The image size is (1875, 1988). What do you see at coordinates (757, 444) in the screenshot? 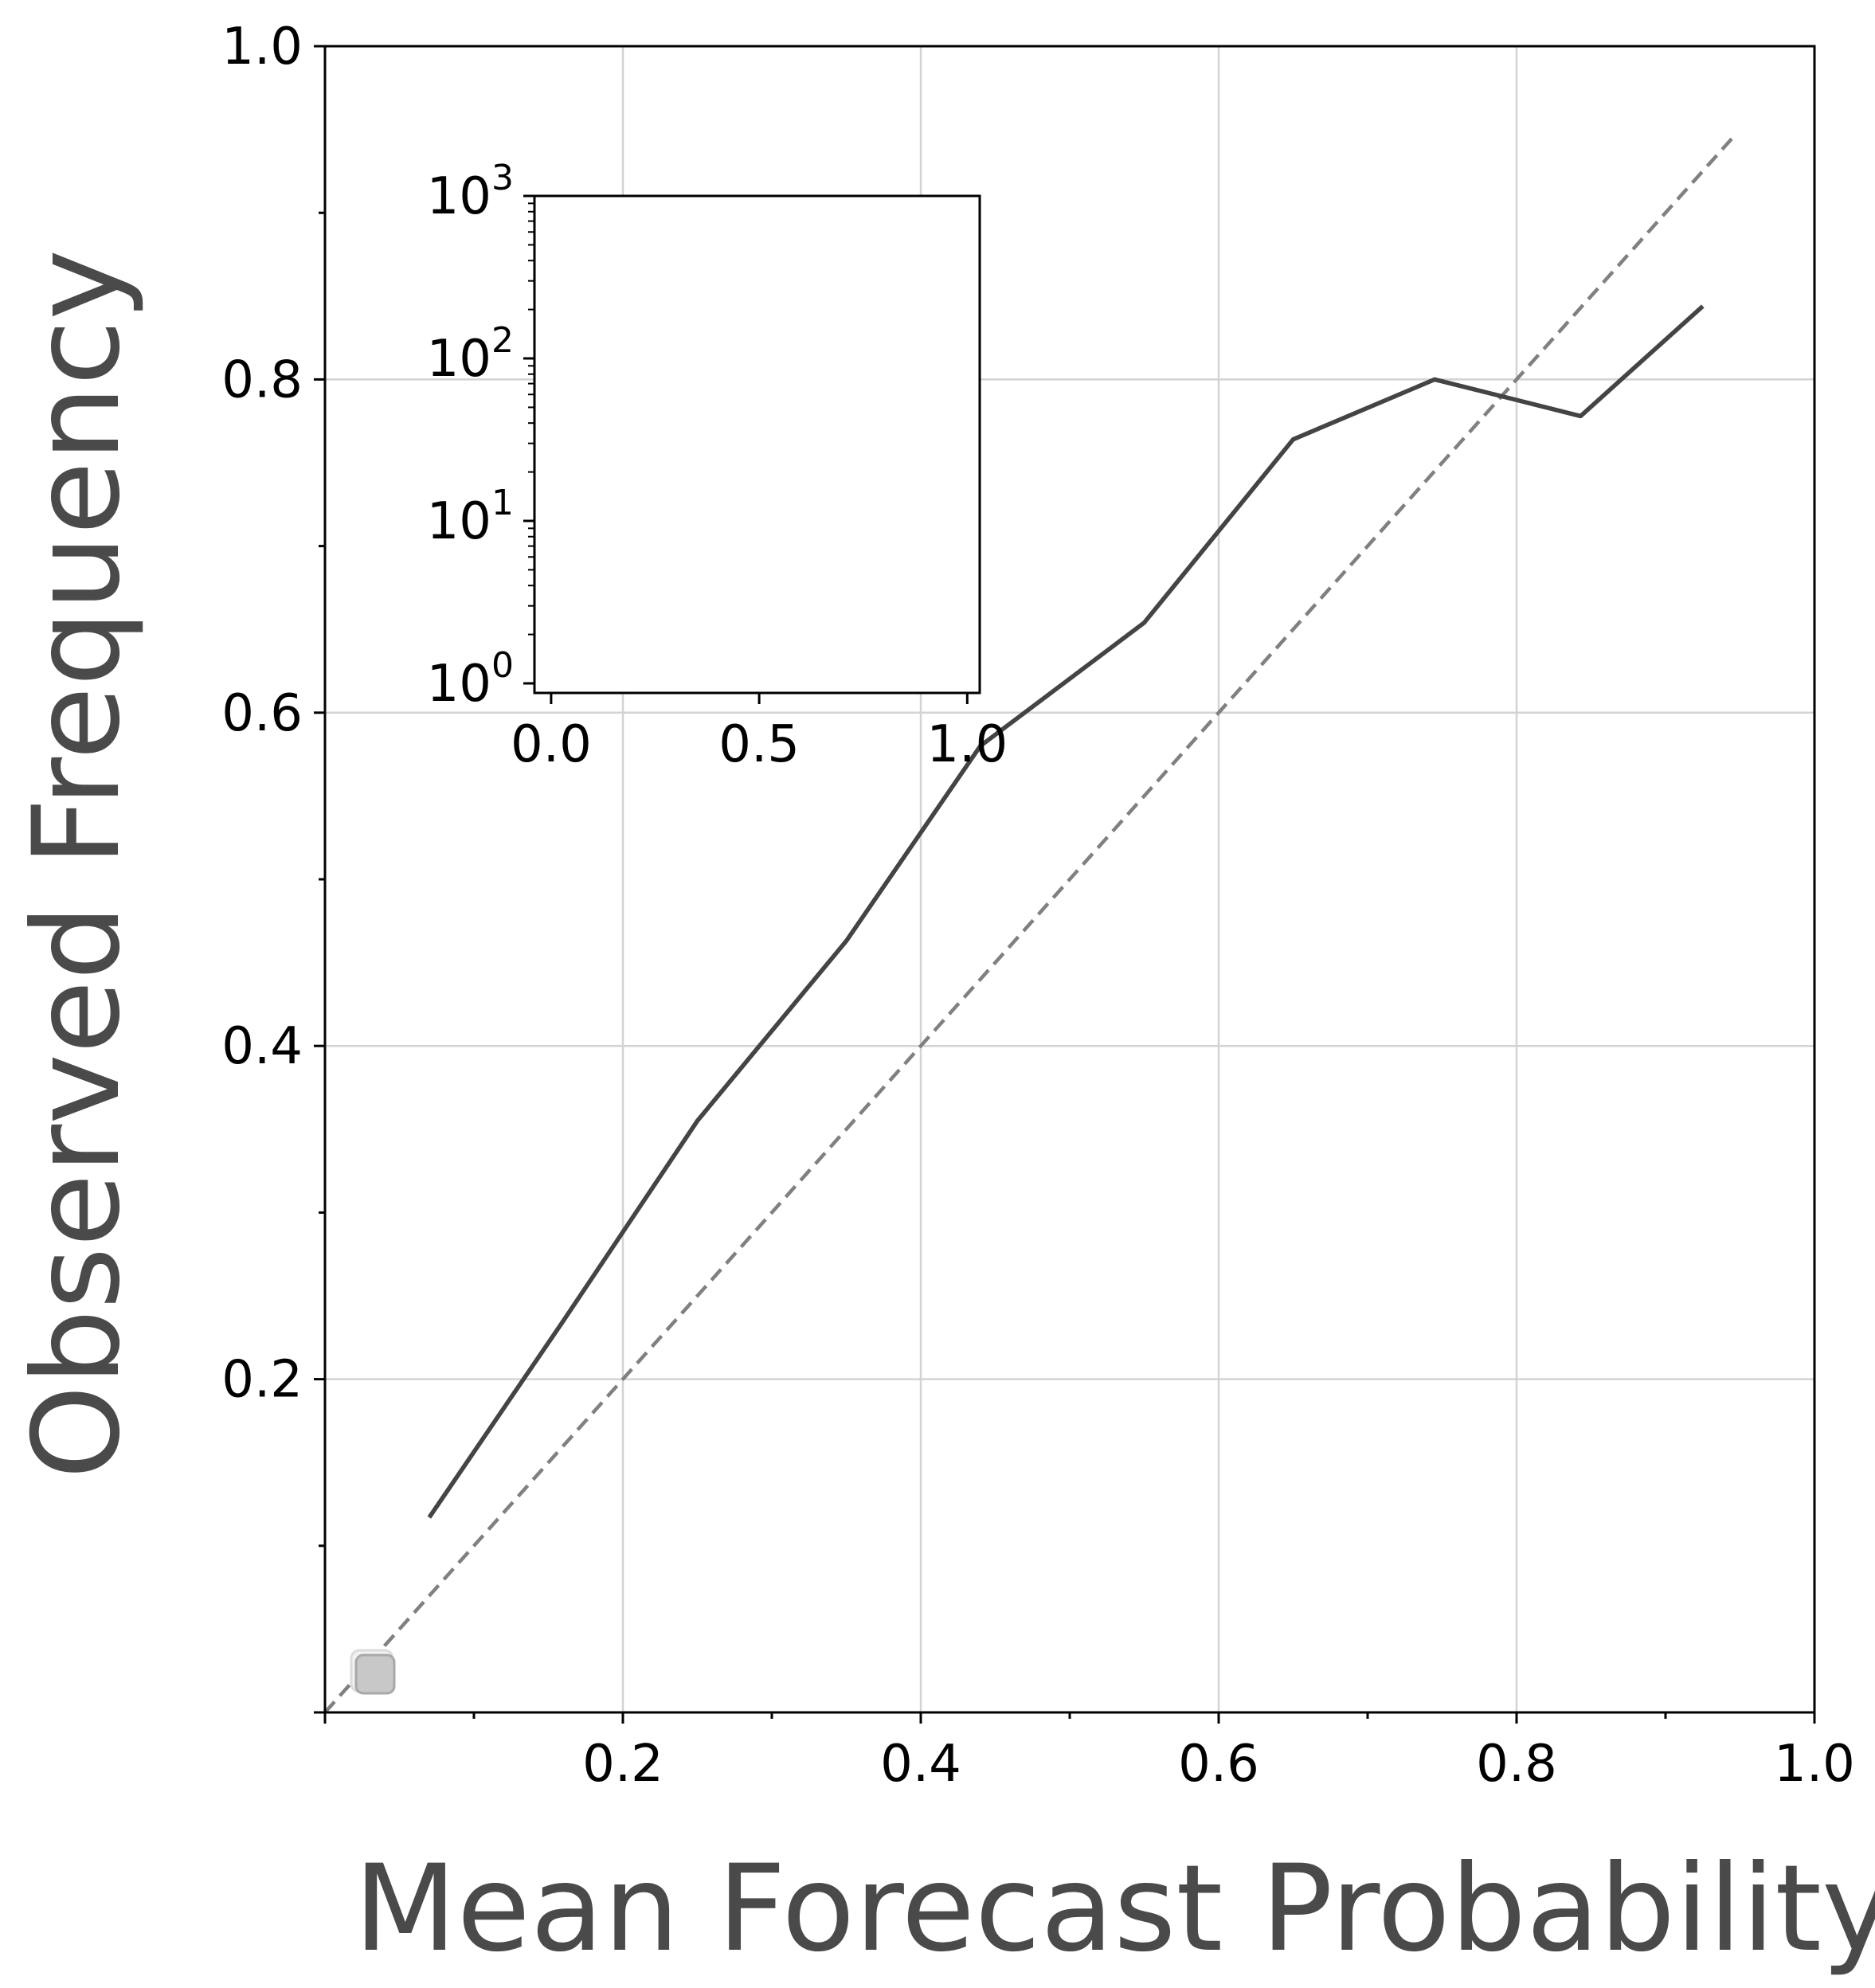
I see `inset-frame` at bounding box center [757, 444].